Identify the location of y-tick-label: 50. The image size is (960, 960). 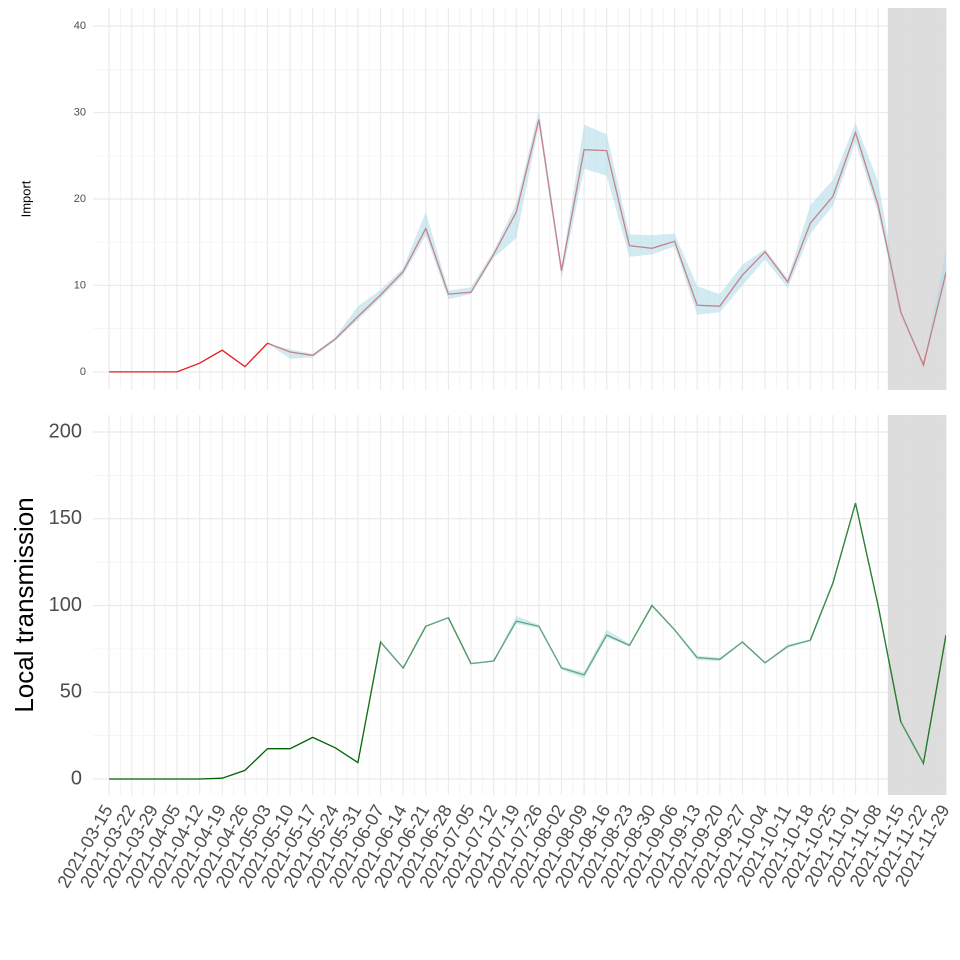
(71, 692).